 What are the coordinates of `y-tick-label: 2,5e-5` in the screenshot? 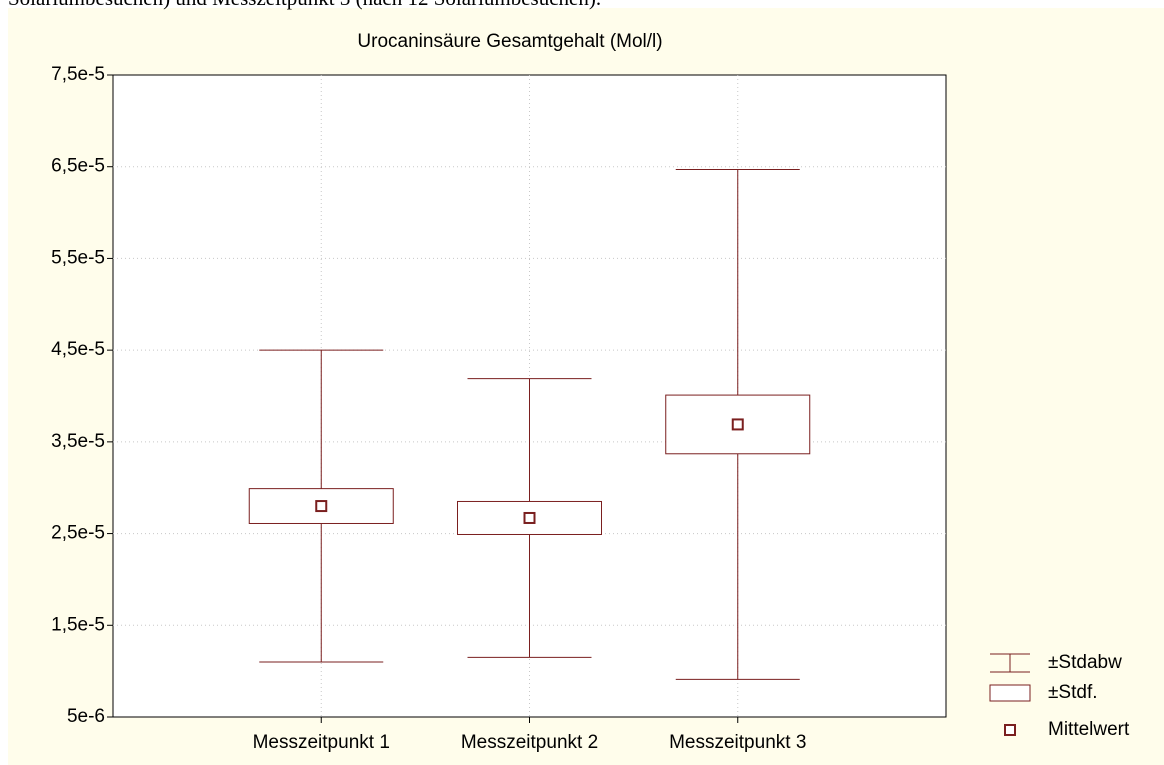 It's located at (78, 533).